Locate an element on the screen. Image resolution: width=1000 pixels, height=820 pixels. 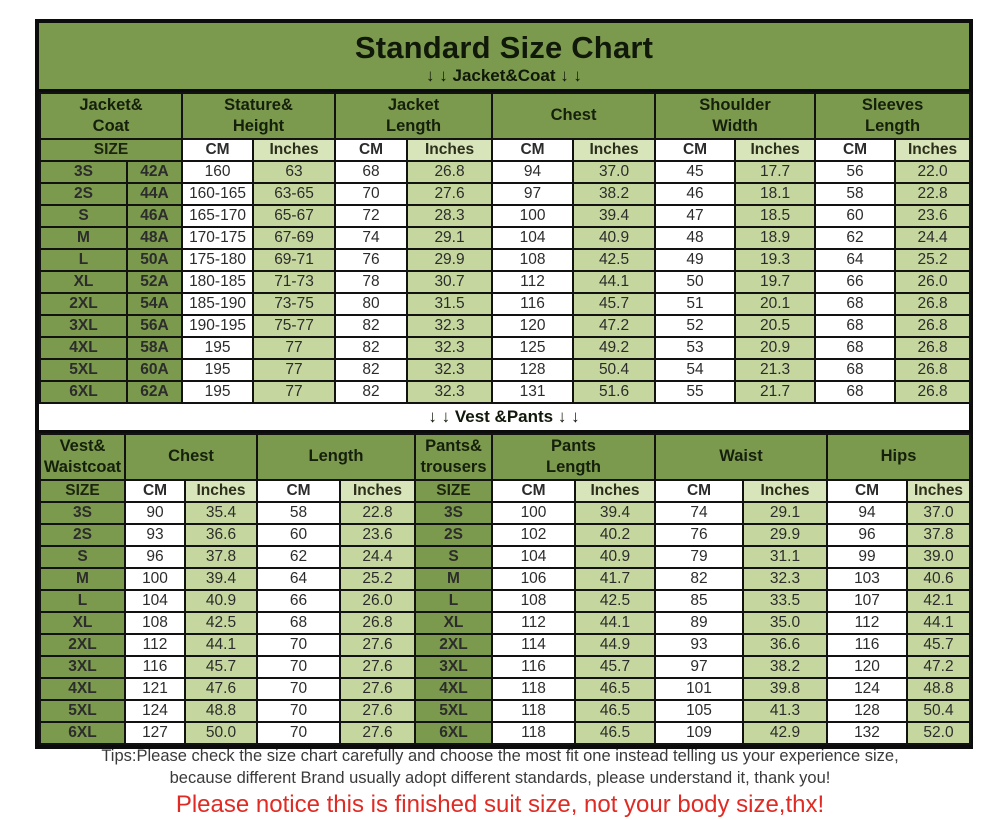
cm-value-cell: 131 is located at coordinates (533, 392).